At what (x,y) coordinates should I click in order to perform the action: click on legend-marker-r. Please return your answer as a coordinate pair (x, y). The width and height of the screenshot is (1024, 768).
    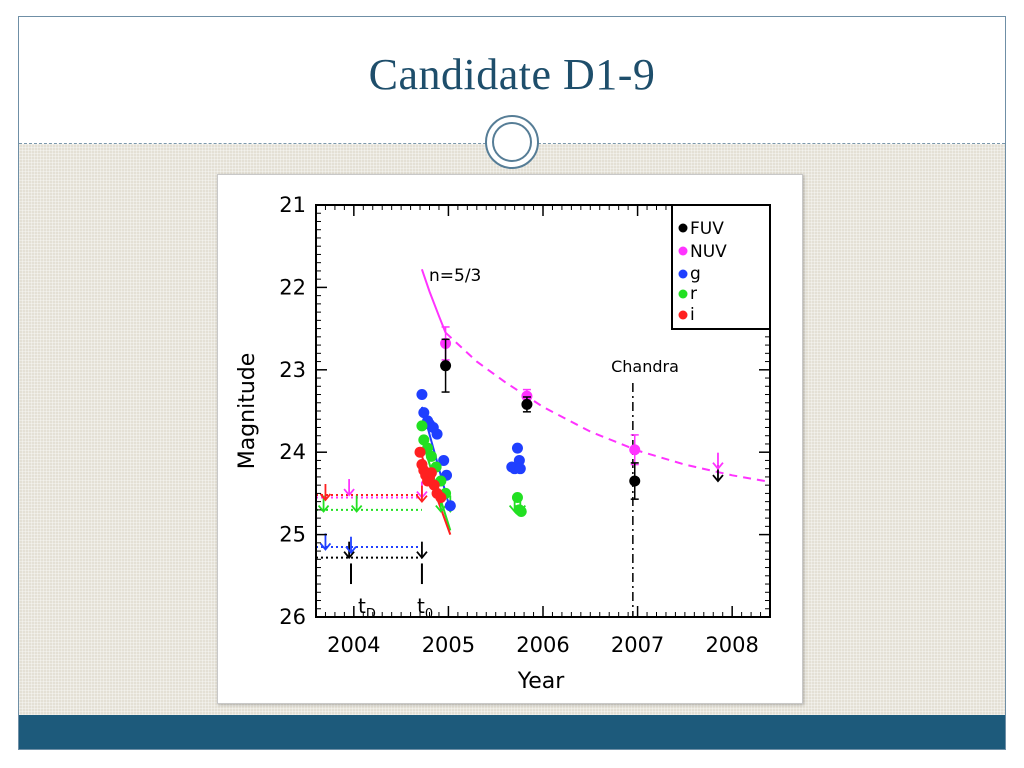
    Looking at the image, I should click on (683, 294).